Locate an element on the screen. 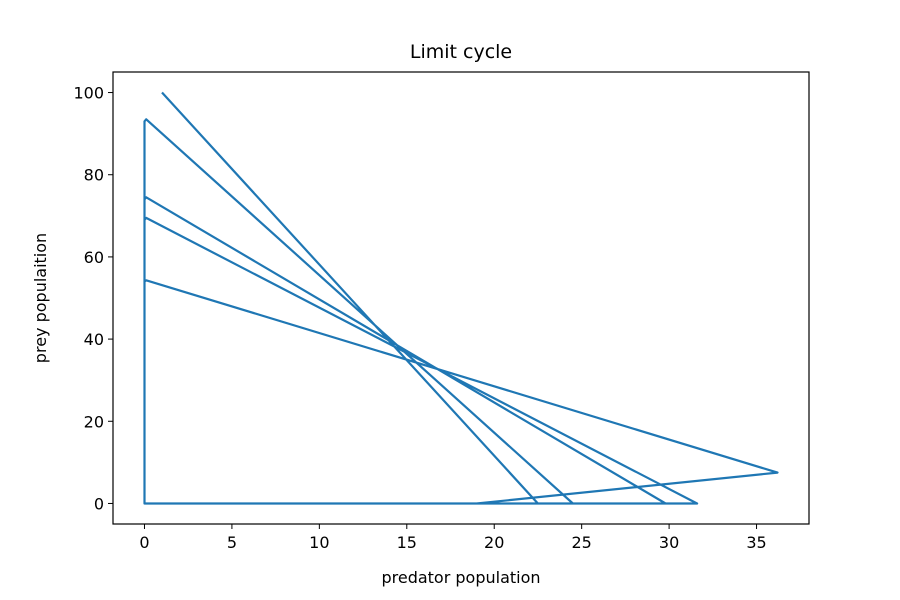  x-tick-label: 15 is located at coordinates (407, 542).